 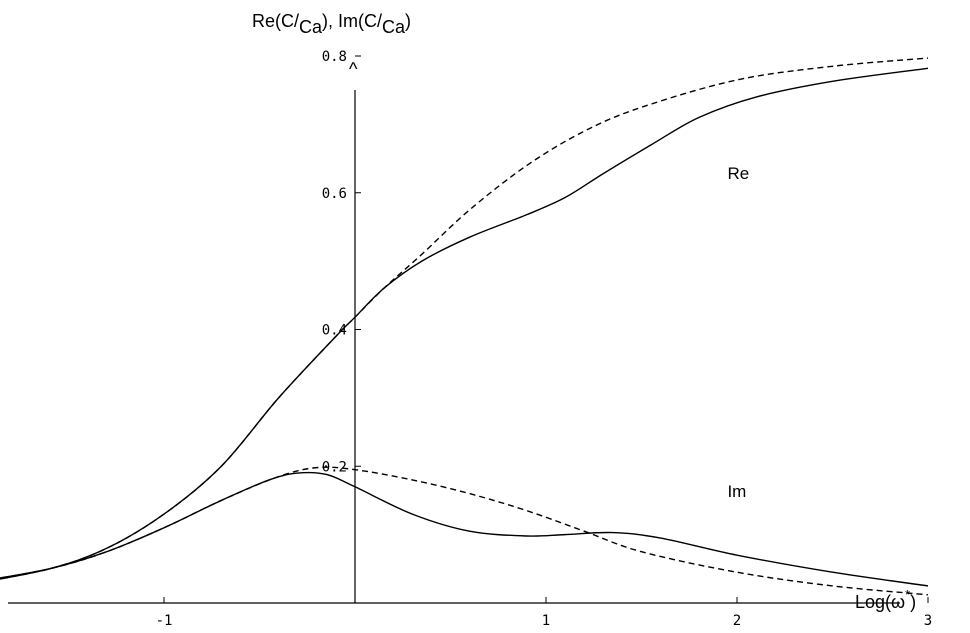 I want to click on y-tick-label: 0.4, so click(x=334, y=331).